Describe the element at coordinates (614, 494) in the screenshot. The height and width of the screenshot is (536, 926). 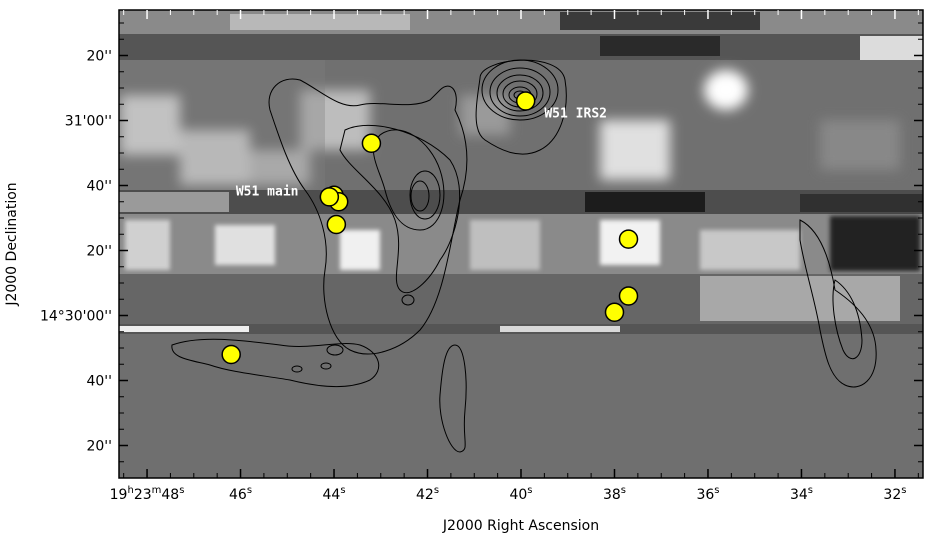
I see `x-tick-label: 38s​` at that location.